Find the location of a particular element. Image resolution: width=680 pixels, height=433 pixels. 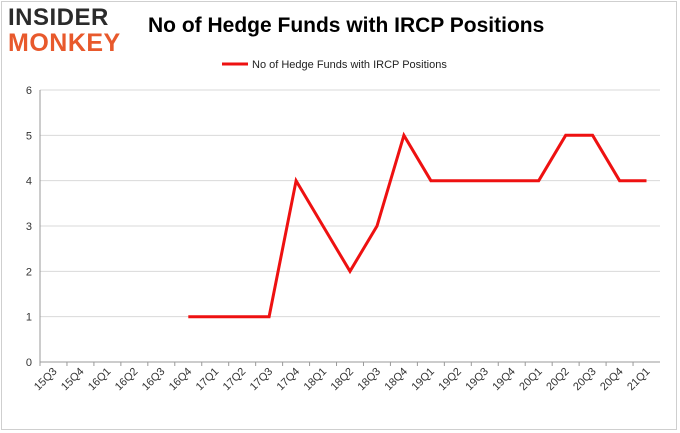

y-axis-ticks: 0 1 2 3 4 5 6 is located at coordinates (29, 227).